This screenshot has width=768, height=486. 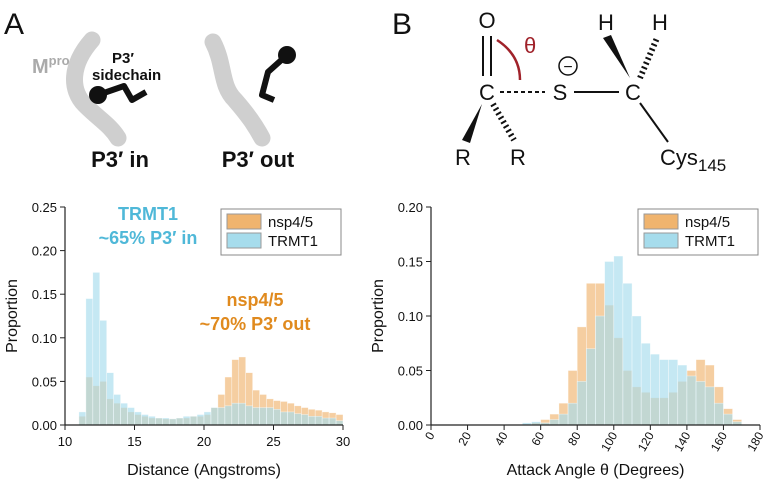 I want to click on state-label: P3′ in, so click(x=120, y=159).